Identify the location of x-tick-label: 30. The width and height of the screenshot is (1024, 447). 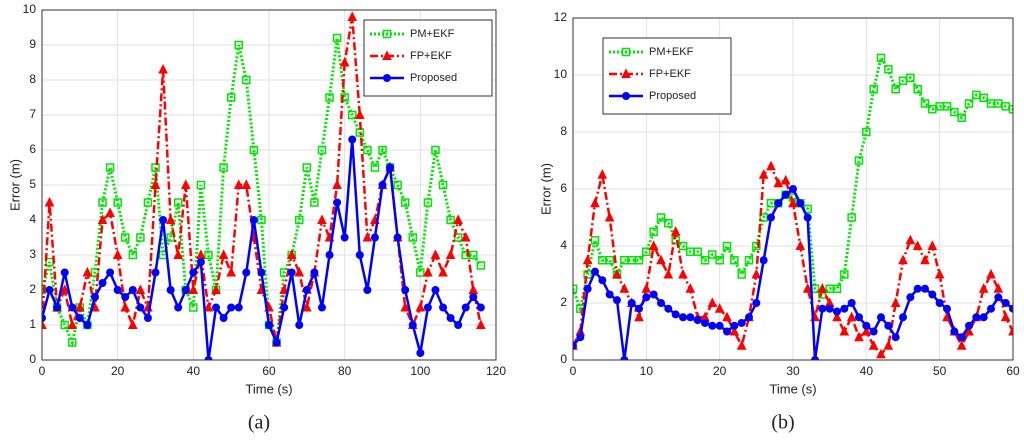
(793, 371).